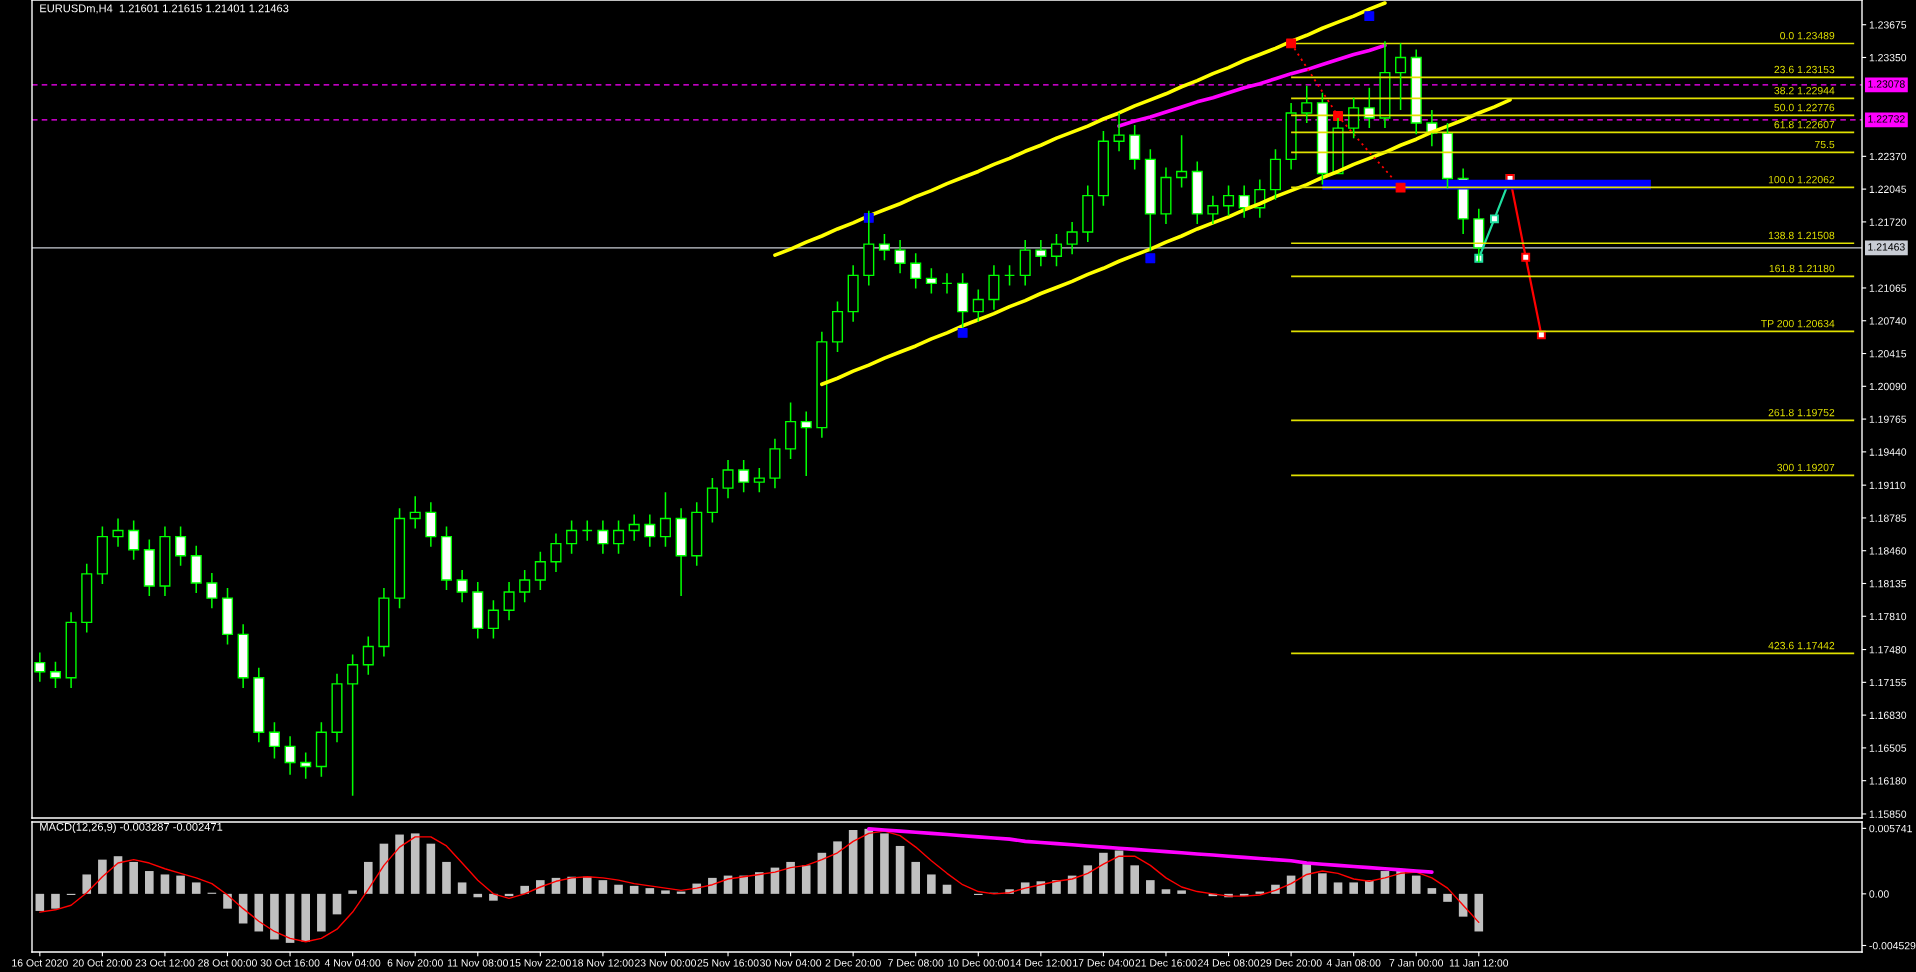 The image size is (1916, 972). I want to click on series-label: 0.0 1.23489, so click(1807, 35).